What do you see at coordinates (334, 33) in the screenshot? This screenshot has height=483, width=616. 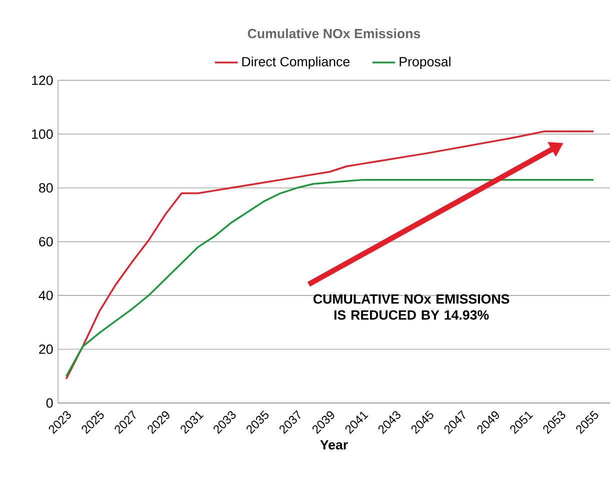 I see `chart-title: Cumulative NOx Emissions` at bounding box center [334, 33].